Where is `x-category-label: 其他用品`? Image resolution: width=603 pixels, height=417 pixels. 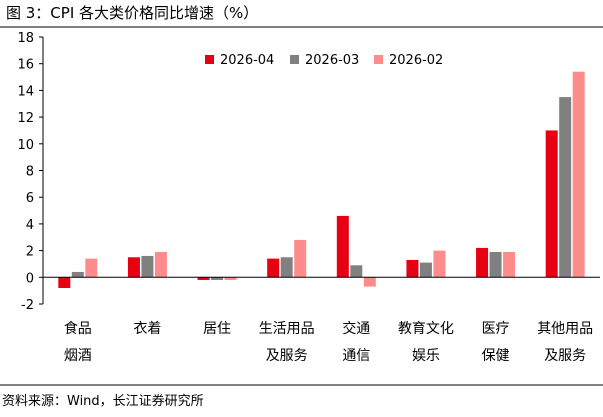 x-category-label: 其他用品 is located at coordinates (565, 329).